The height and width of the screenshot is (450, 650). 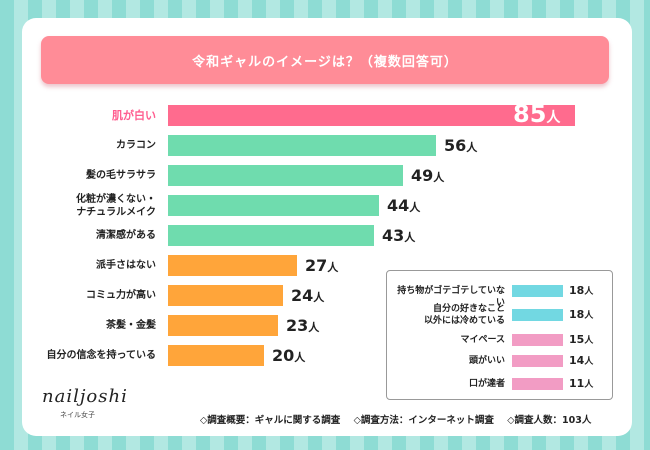 I want to click on sub-bar-value-label: 11人, so click(x=581, y=383).